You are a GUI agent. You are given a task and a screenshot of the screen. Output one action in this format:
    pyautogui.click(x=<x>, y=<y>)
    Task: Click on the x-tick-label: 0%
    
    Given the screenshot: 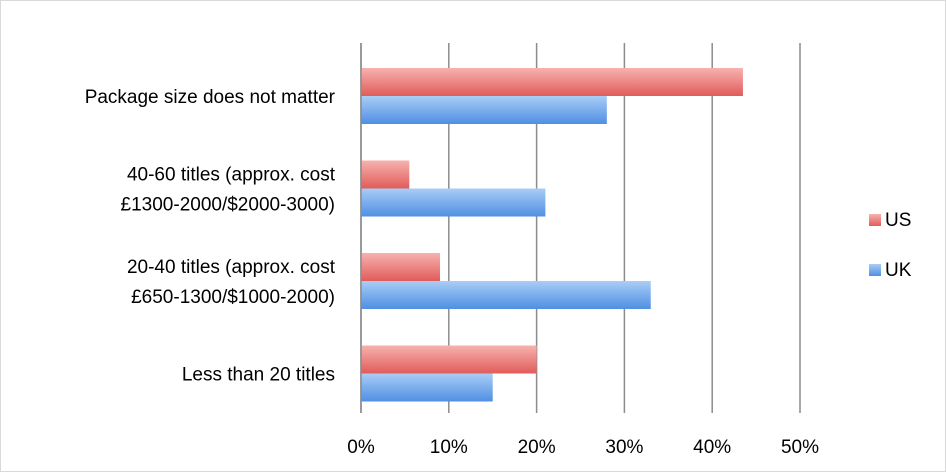 What is the action you would take?
    pyautogui.click(x=361, y=447)
    